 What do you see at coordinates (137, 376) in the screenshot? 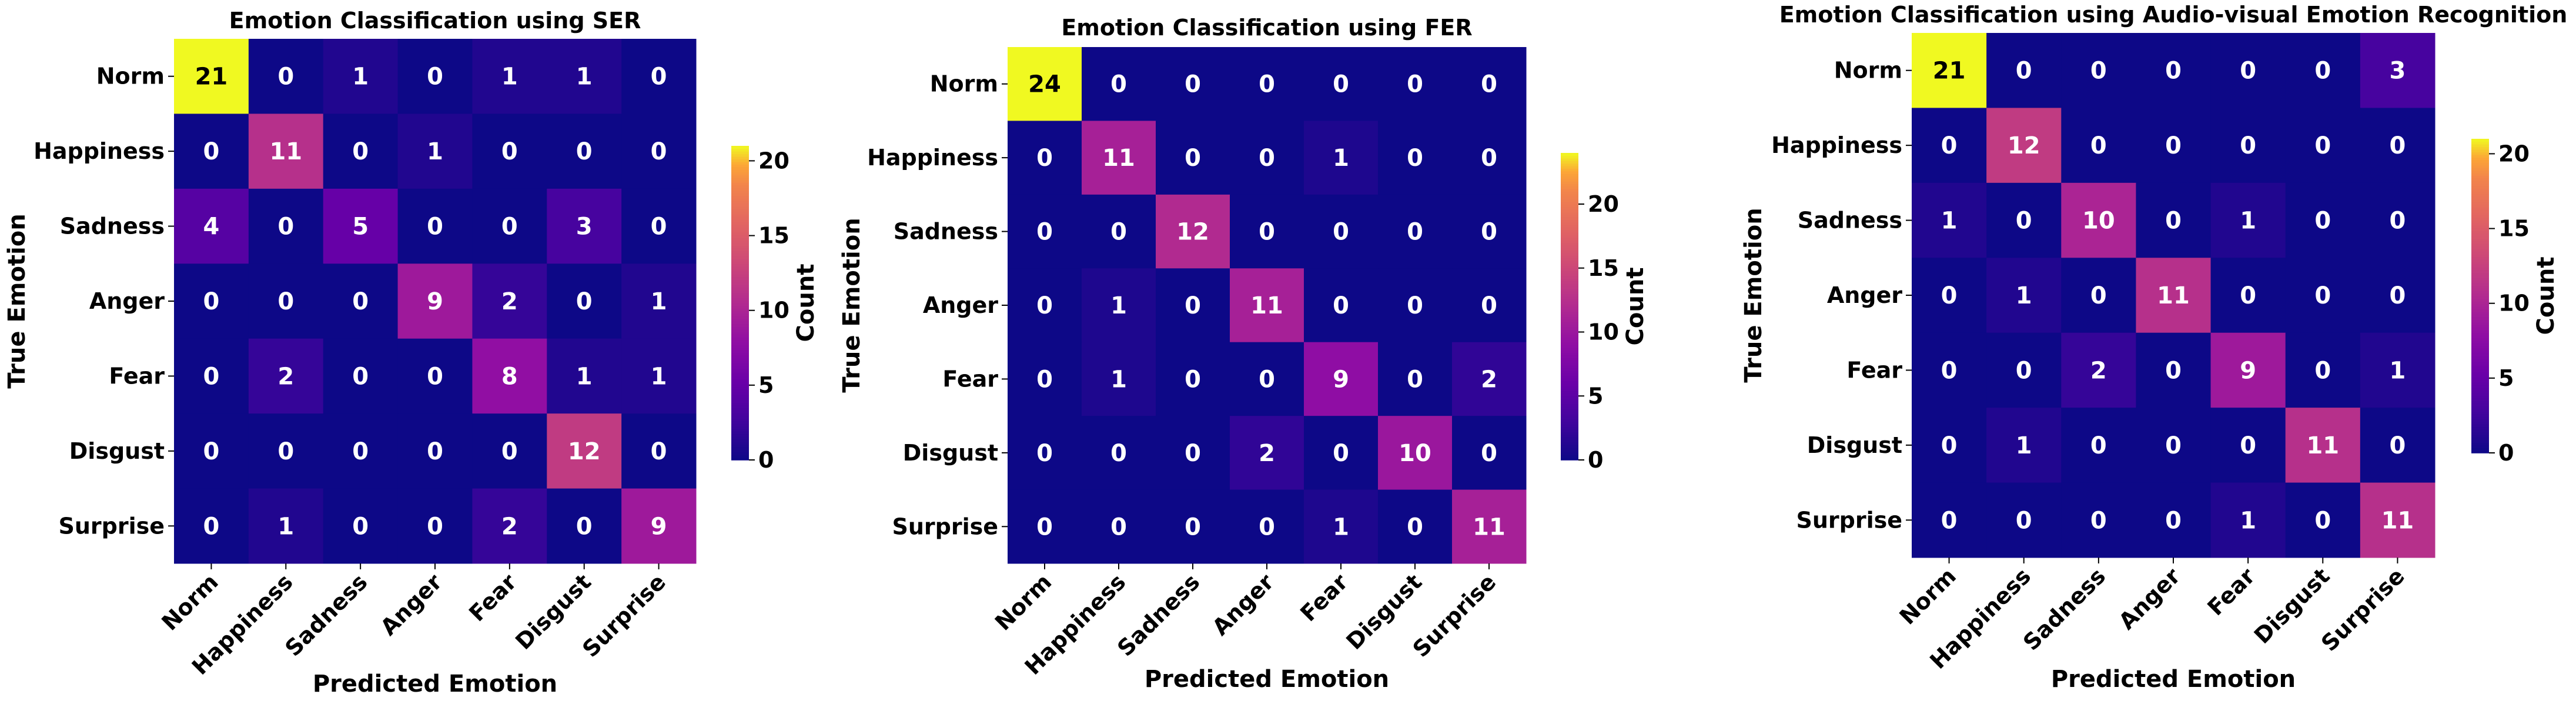
I see `y-tick-label: Fear` at bounding box center [137, 376].